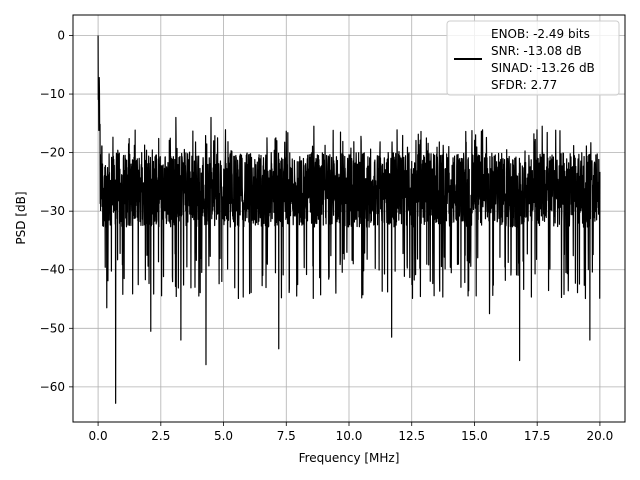 The height and width of the screenshot is (480, 640). Describe the element at coordinates (543, 68) in the screenshot. I see `legend-sinad: SINAD: -13.26 dB` at that location.